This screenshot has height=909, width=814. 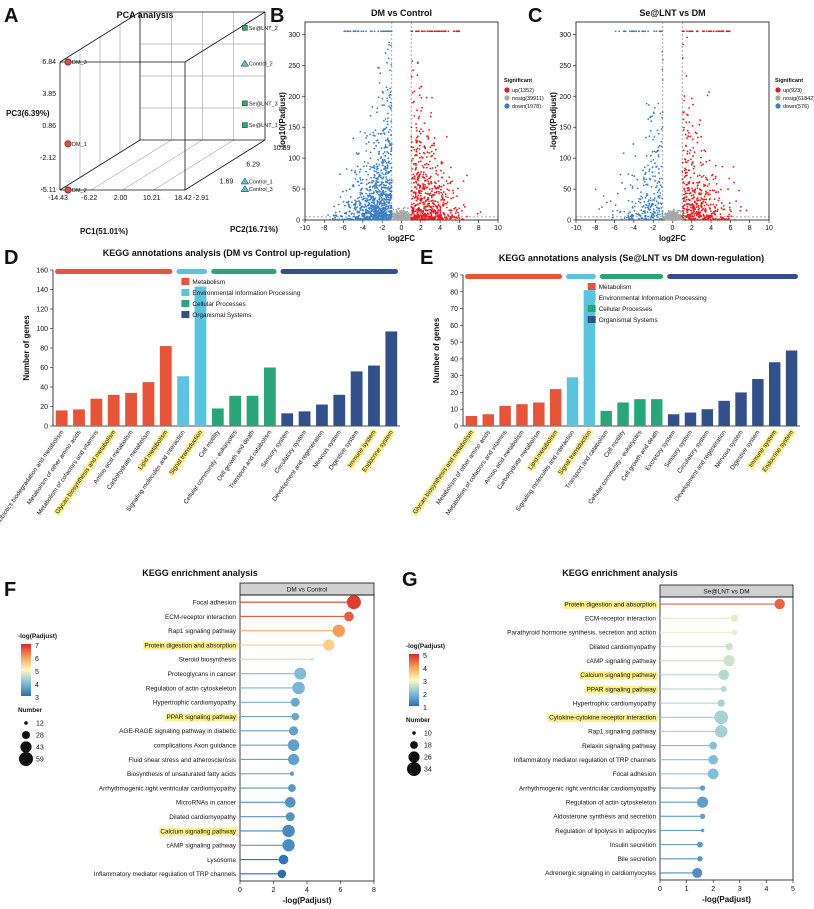 I want to click on panel-letter-b: B, so click(x=277, y=16).